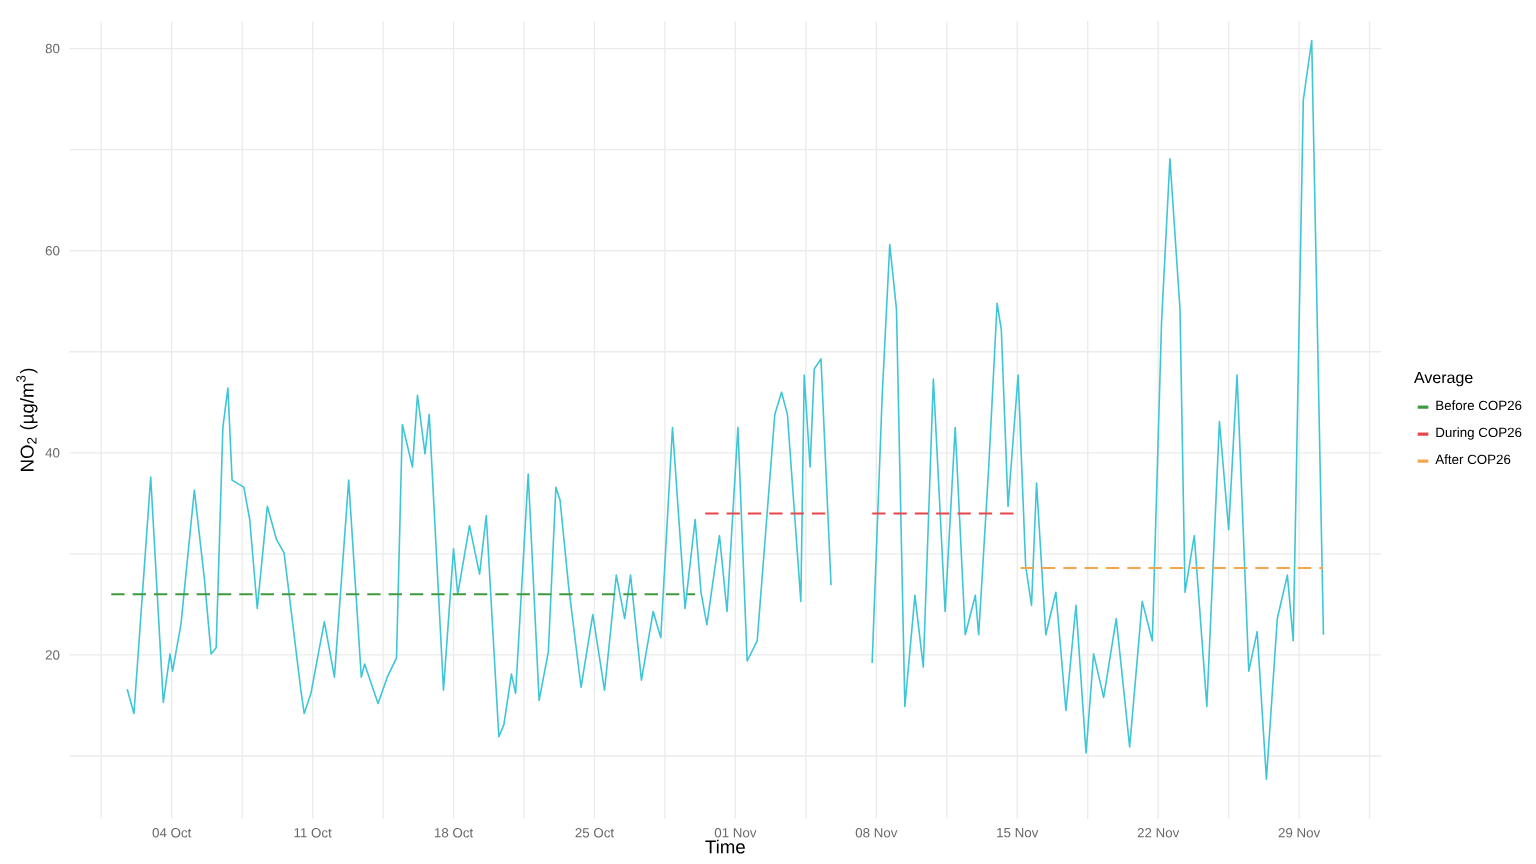 Image resolution: width=1536 pixels, height=864 pixels. Describe the element at coordinates (1443, 379) in the screenshot. I see `legend-title: Average` at that location.